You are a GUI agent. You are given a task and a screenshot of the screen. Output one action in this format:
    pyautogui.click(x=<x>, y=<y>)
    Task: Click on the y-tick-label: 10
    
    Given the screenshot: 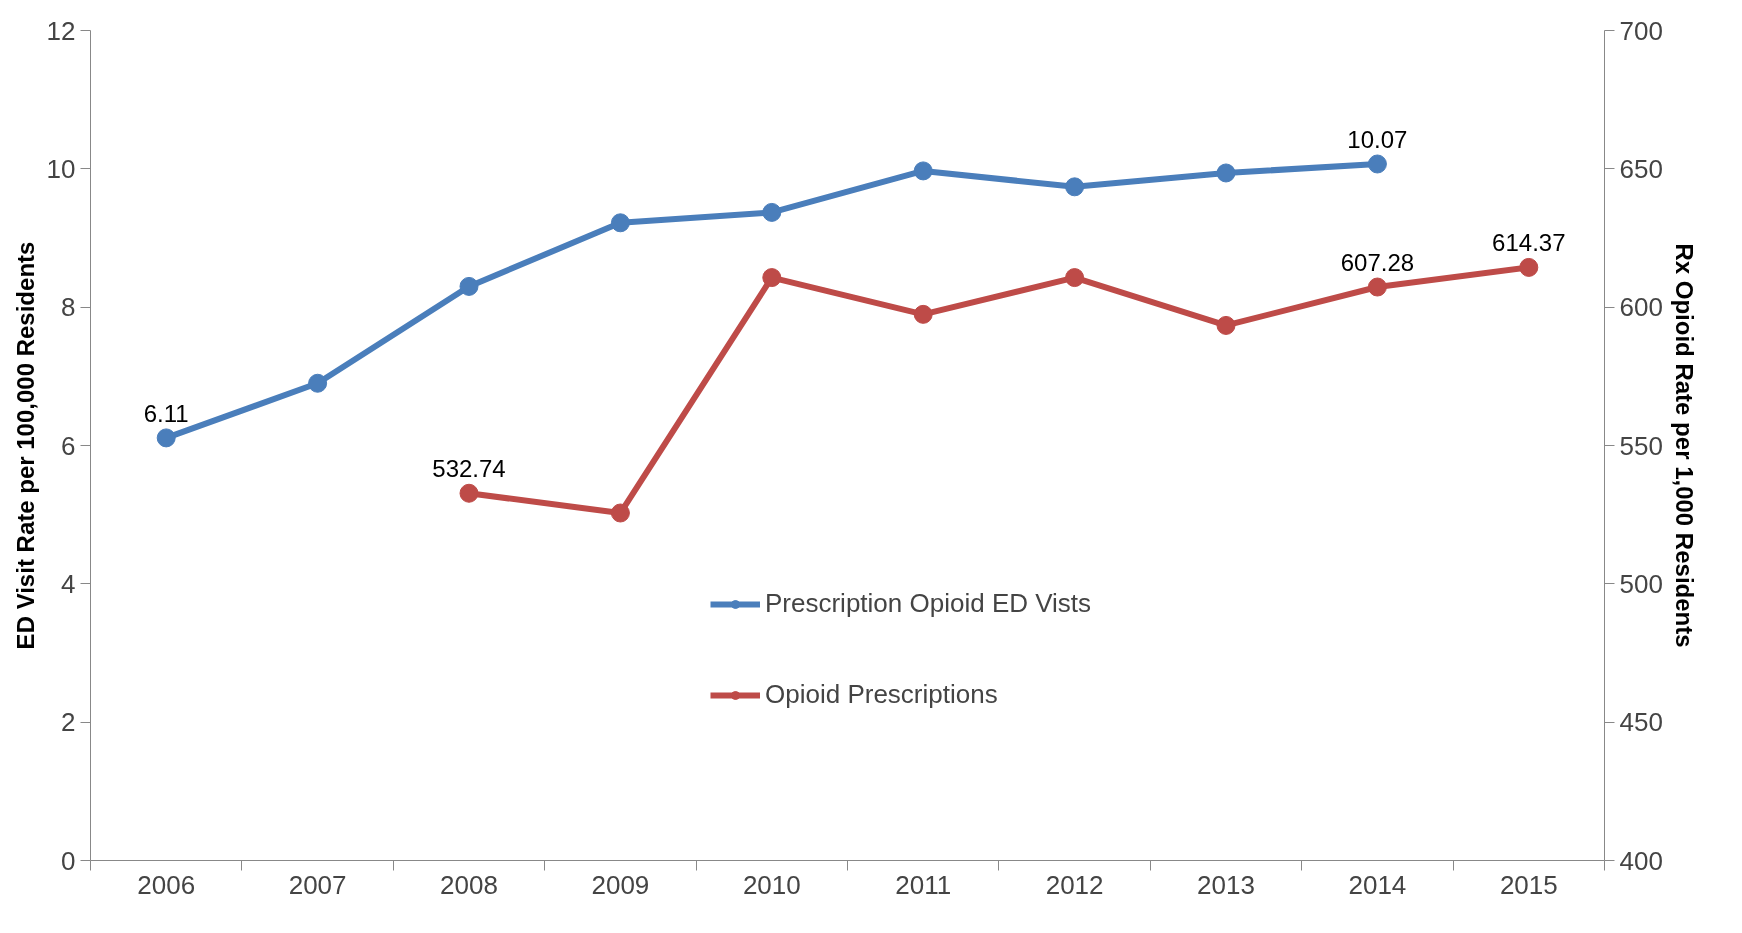 What is the action you would take?
    pyautogui.click(x=61, y=168)
    